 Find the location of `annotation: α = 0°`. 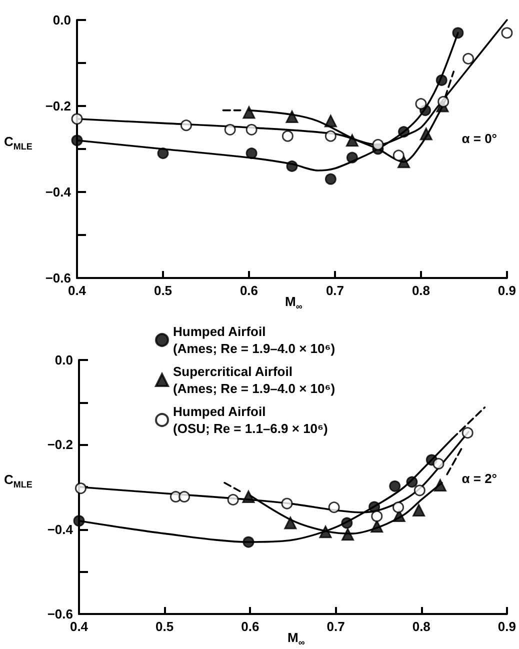

annotation: α = 0° is located at coordinates (480, 138).